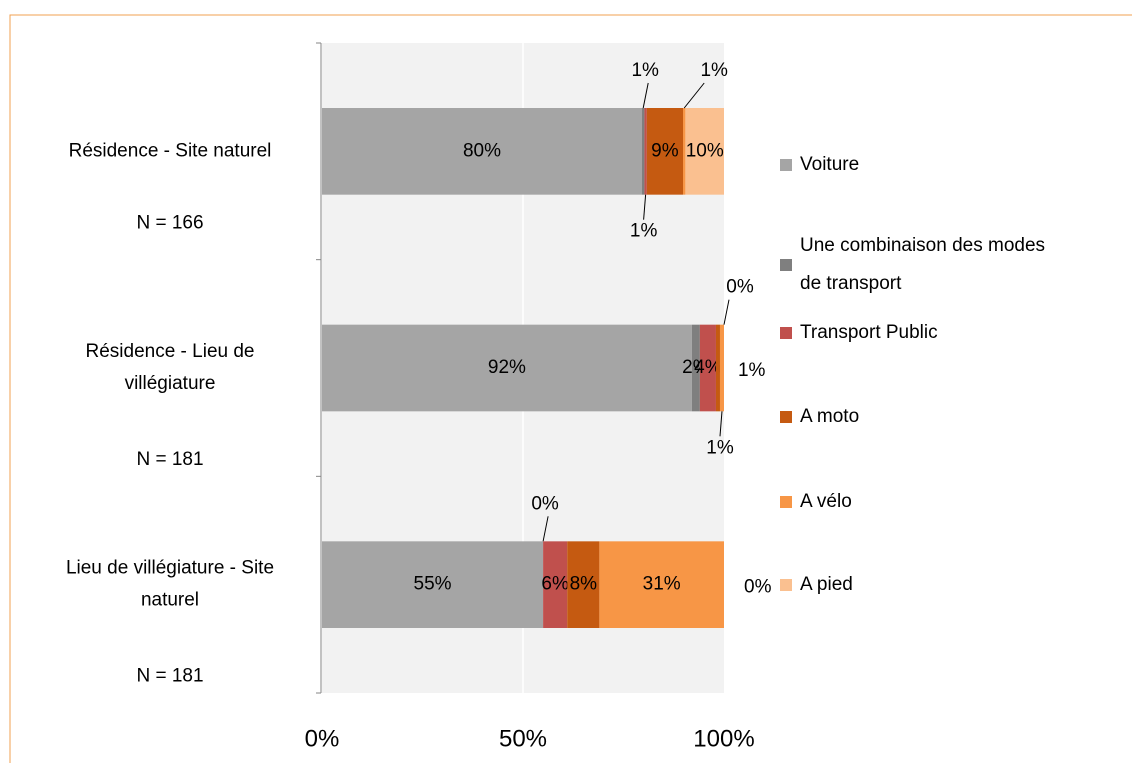 The height and width of the screenshot is (763, 1132). What do you see at coordinates (170, 150) in the screenshot?
I see `category-label: Résidence - Site naturel` at bounding box center [170, 150].